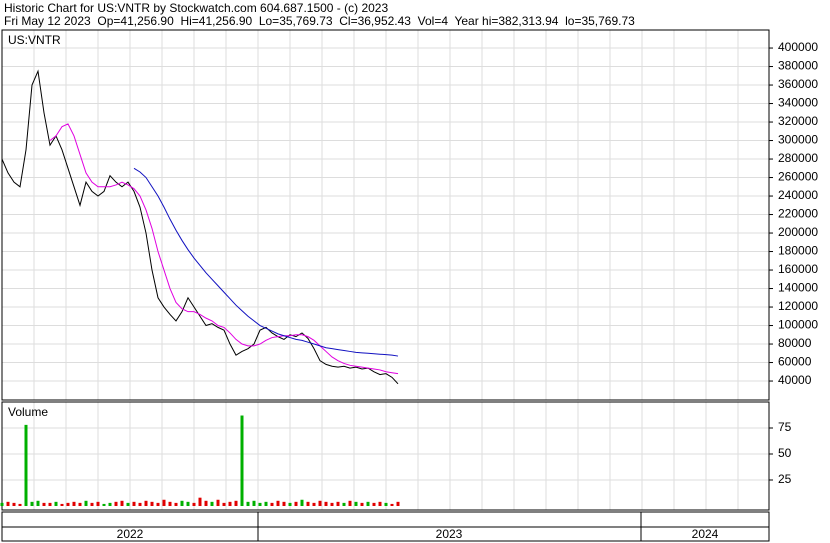  I want to click on symbol-label: US:VNTR, so click(34, 40).